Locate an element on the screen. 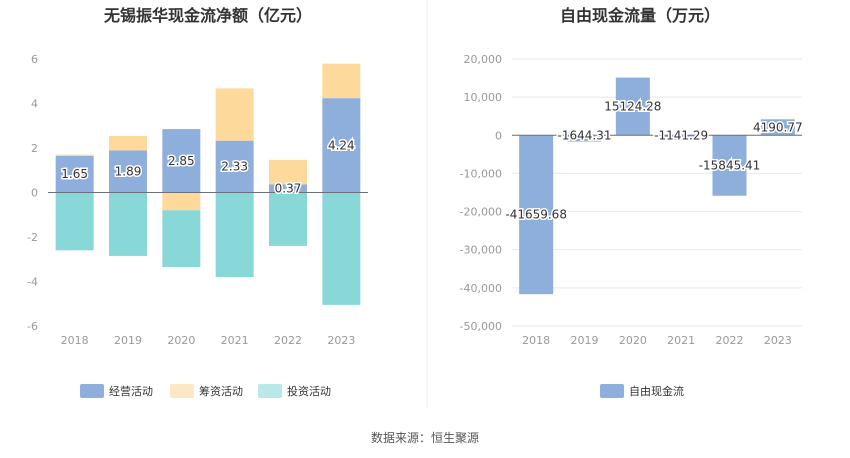 Image resolution: width=850 pixels, height=458 pixels. data-label-2018: 1.65 is located at coordinates (74, 174).